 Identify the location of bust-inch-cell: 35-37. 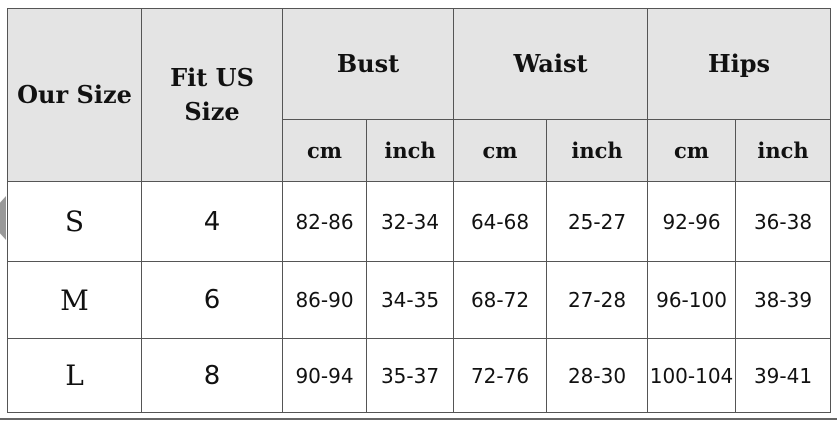
(410, 375).